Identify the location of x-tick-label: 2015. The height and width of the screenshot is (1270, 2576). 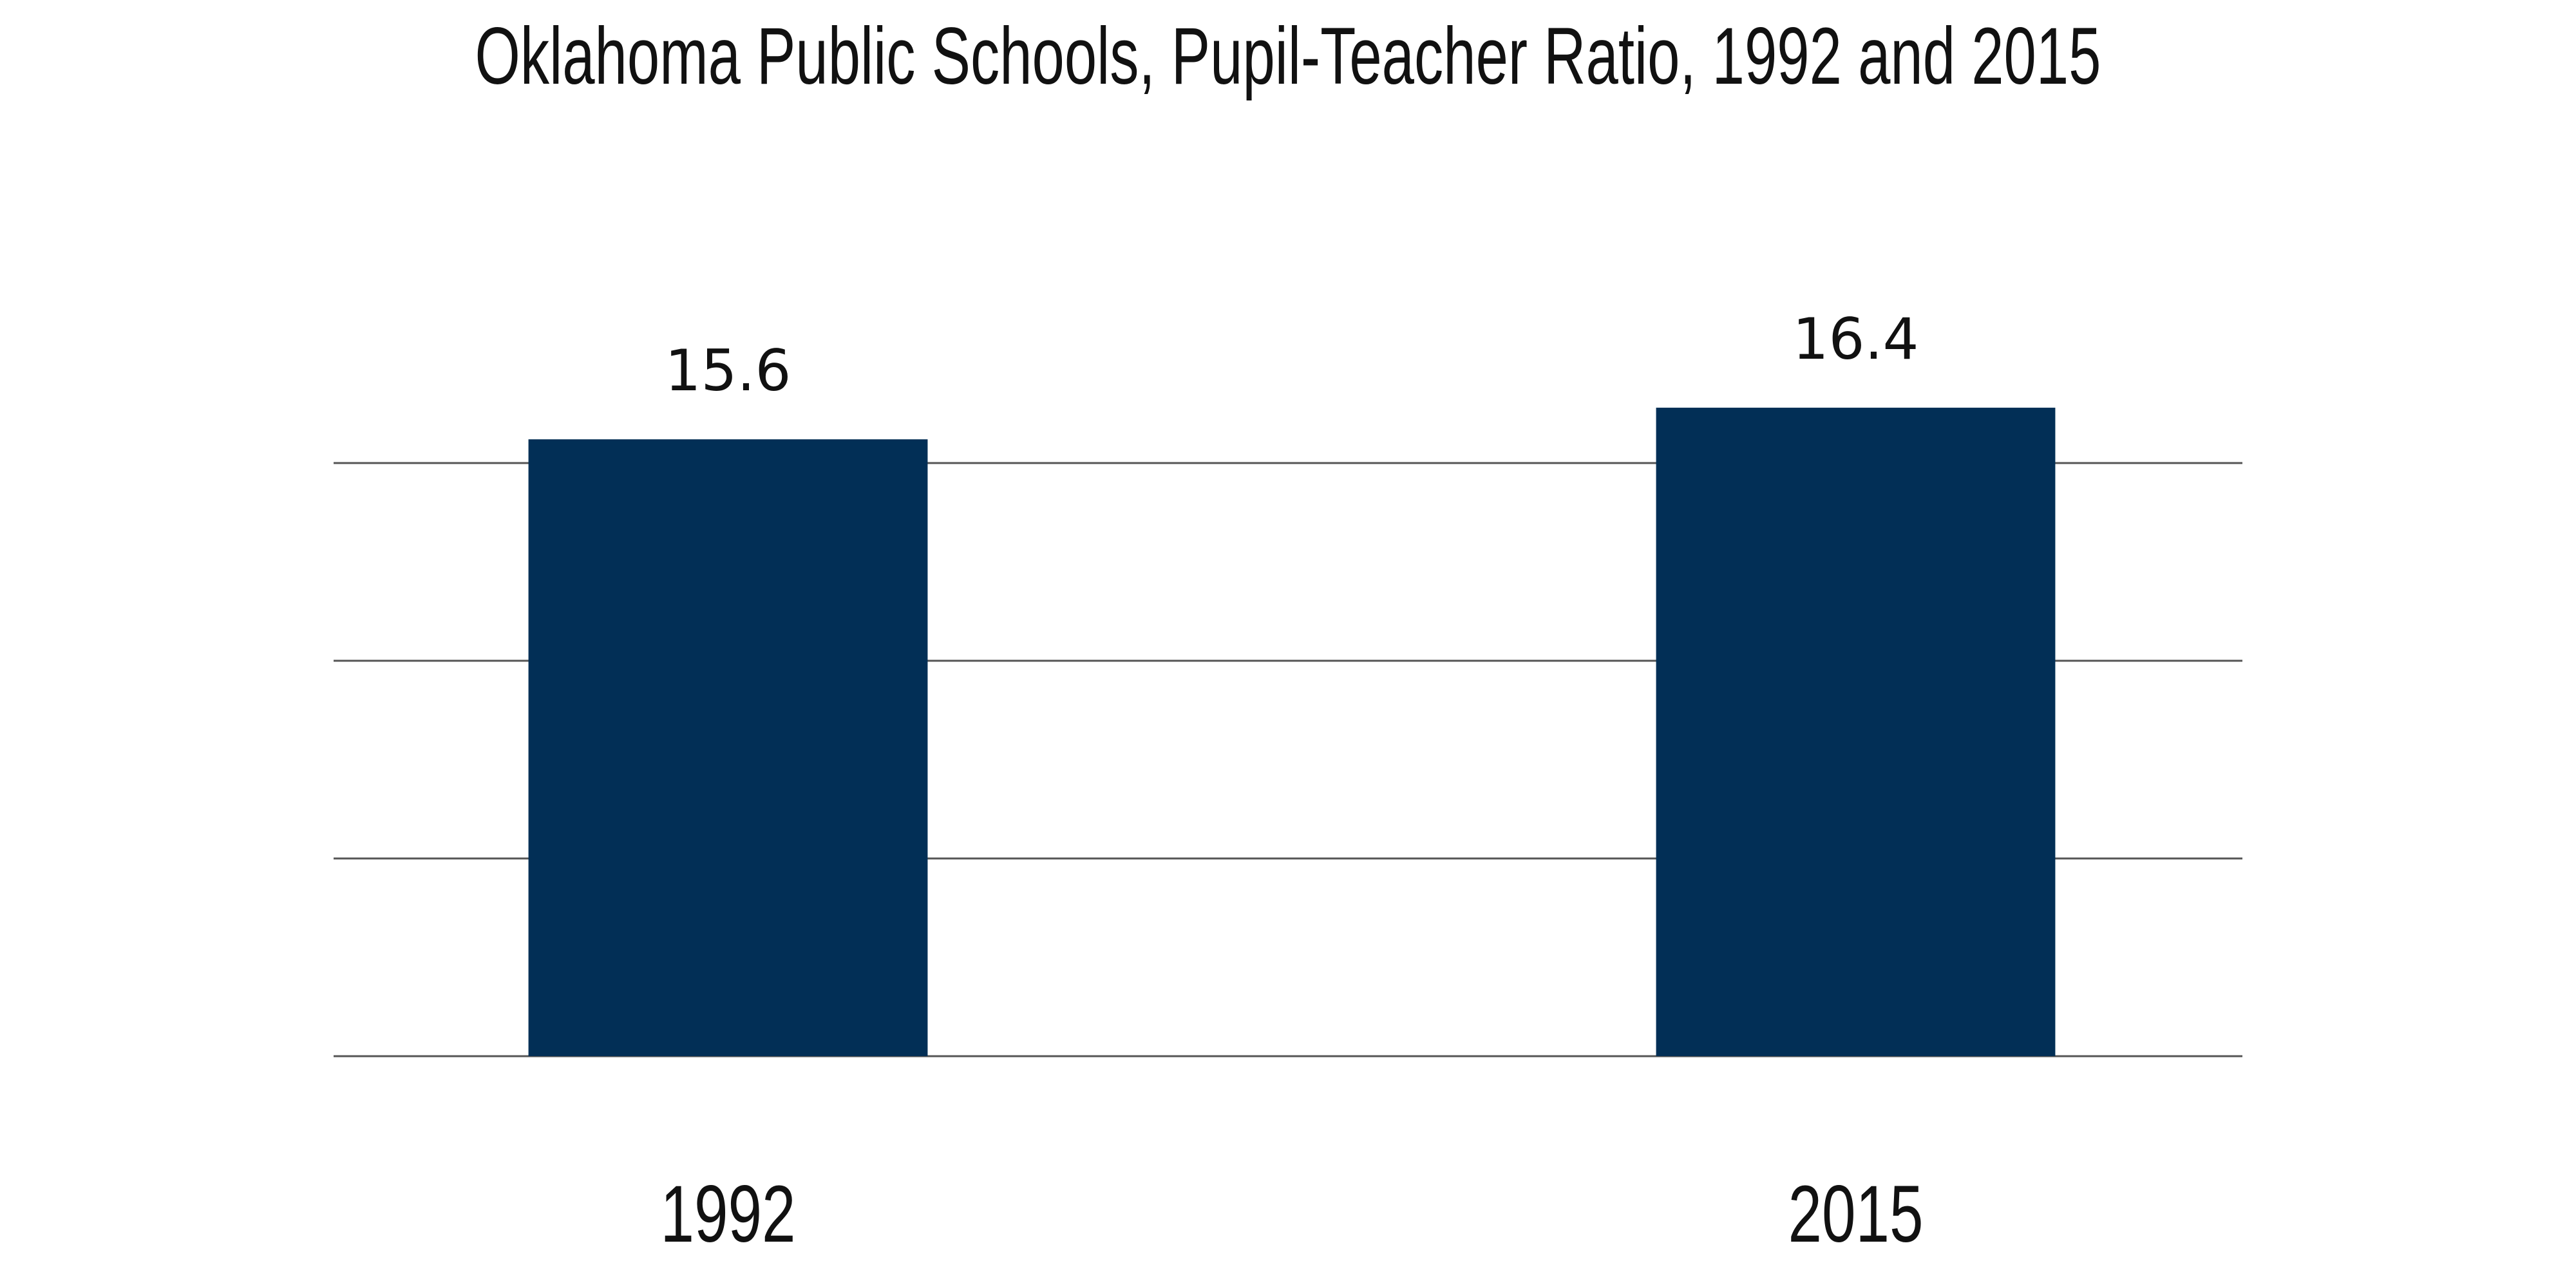
(1856, 1214).